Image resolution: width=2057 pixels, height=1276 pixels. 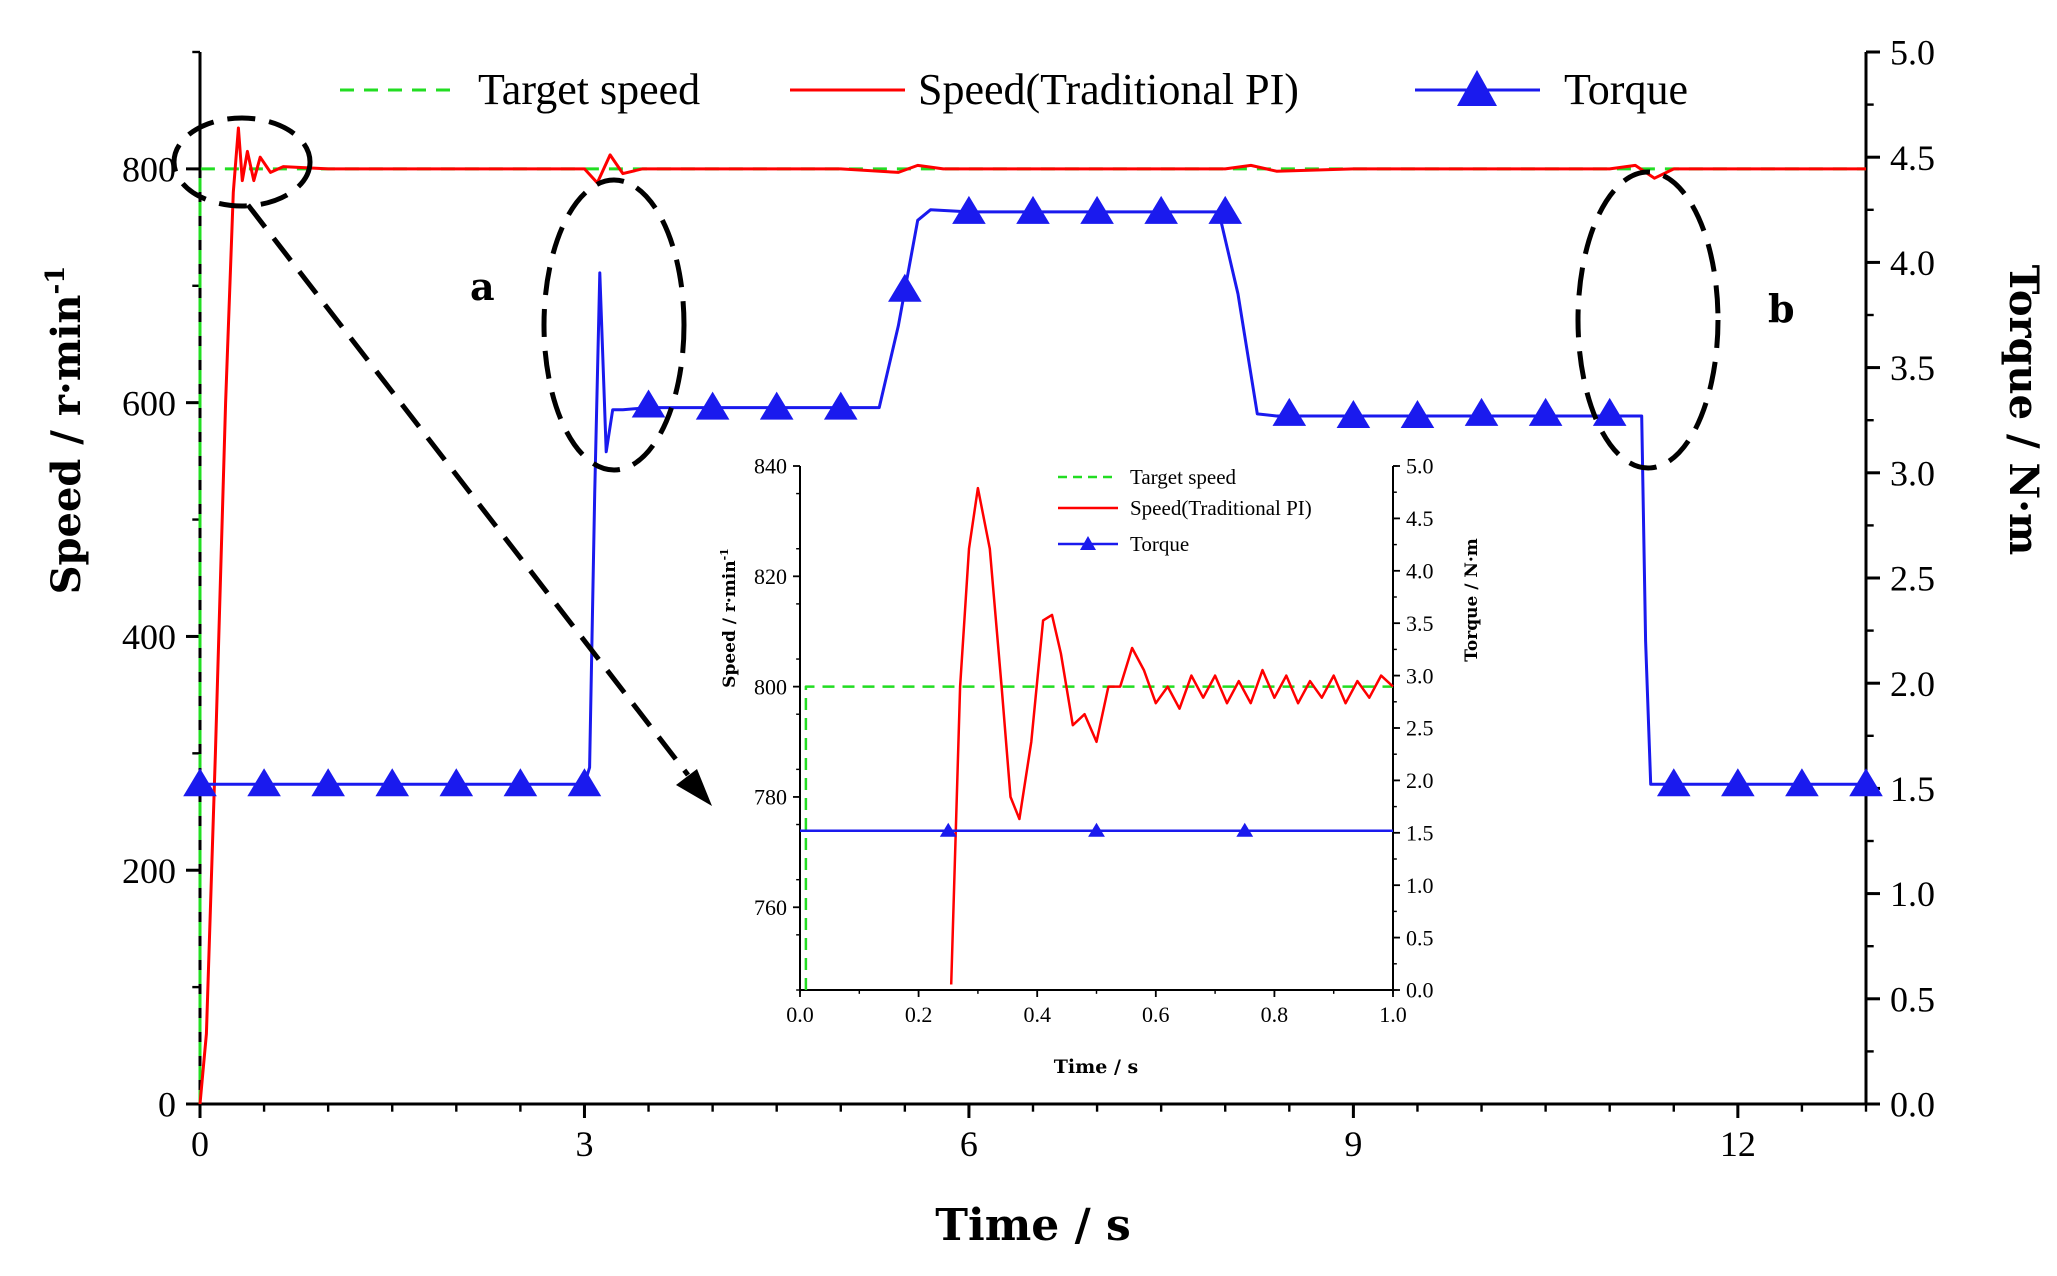 I want to click on zoom-arrow-line, so click(x=468, y=490).